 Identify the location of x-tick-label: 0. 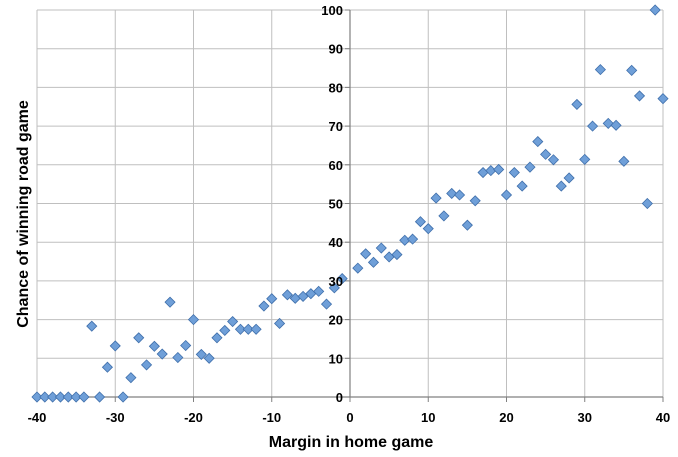
(349, 417).